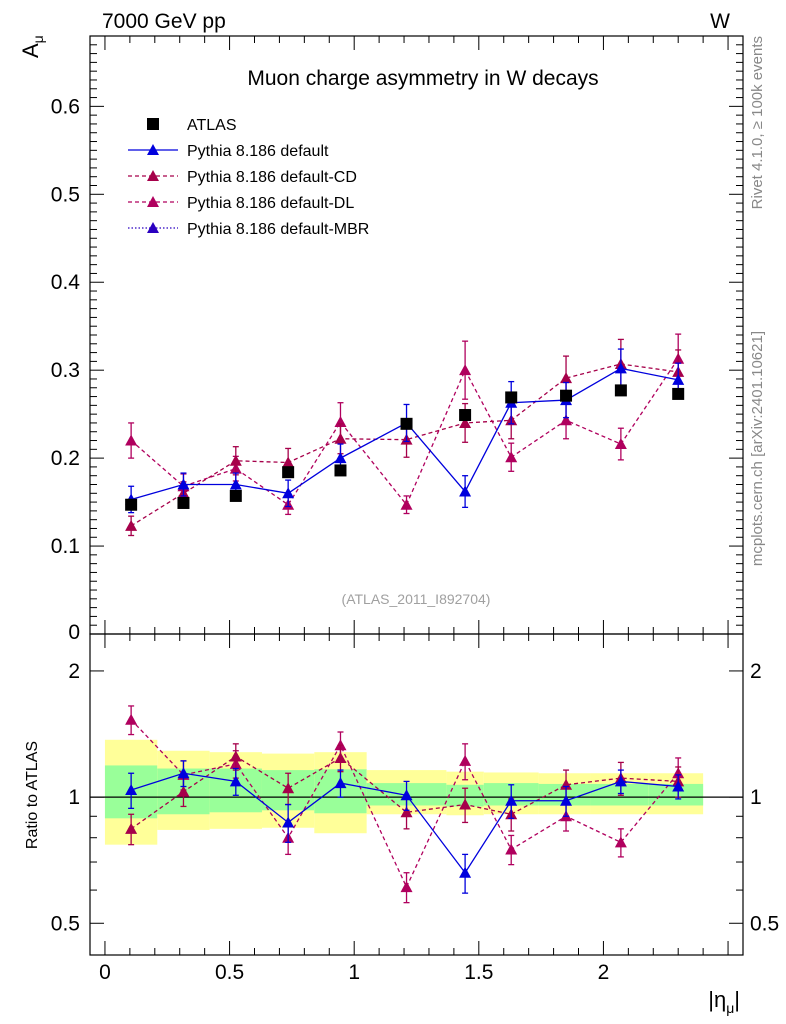  I want to click on main-y-zero-label: 0, so click(74, 632).